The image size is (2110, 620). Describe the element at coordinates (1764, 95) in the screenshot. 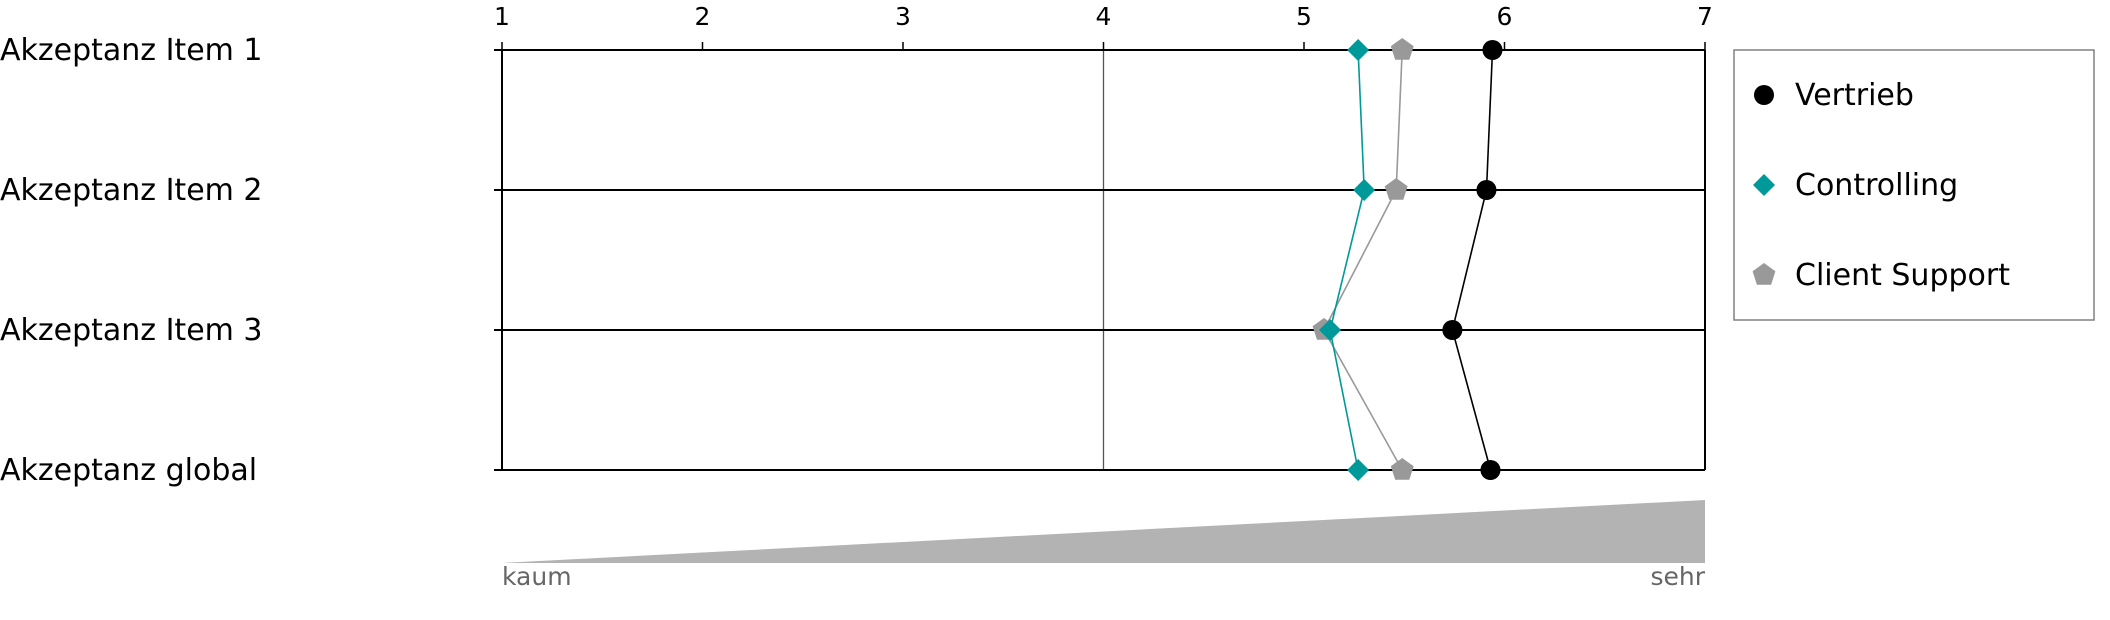

I see `legend-marker-vertrieb` at that location.